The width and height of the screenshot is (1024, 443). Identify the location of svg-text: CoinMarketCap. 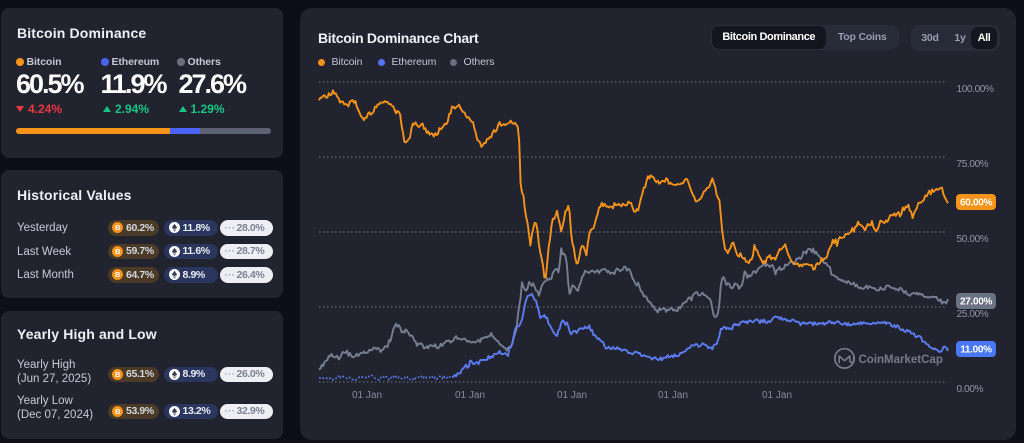
(901, 360).